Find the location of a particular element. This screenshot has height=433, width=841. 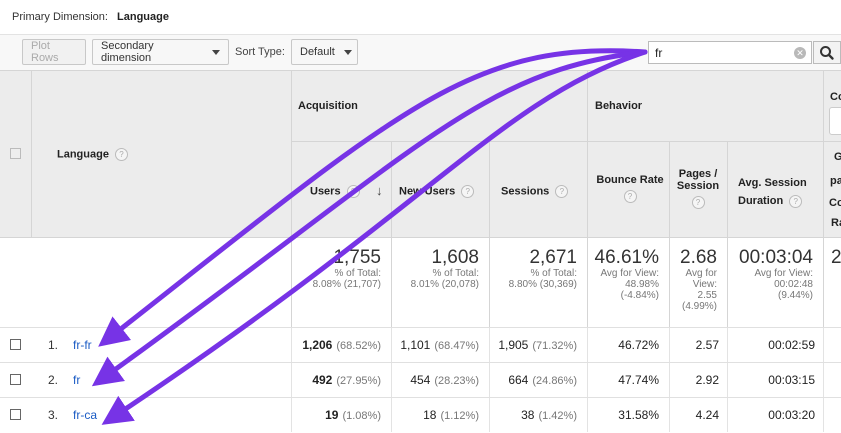

users-cell: 19 (1.08%) is located at coordinates (353, 415).